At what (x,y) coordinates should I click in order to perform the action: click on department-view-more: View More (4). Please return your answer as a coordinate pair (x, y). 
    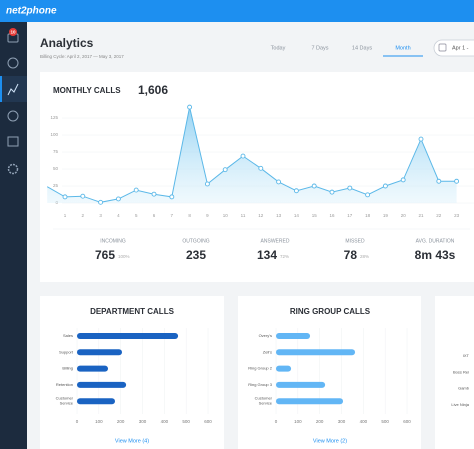
    Looking at the image, I should click on (132, 441).